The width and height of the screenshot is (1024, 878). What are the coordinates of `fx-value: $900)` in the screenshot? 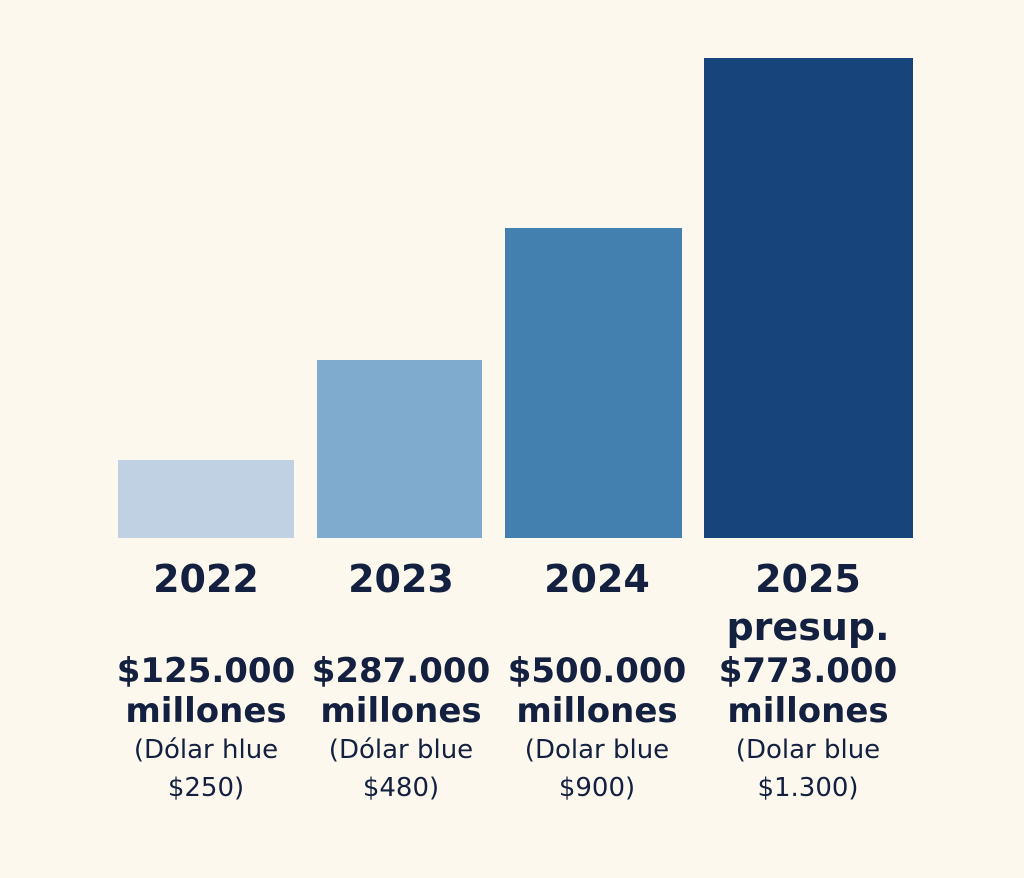 It's located at (597, 788).